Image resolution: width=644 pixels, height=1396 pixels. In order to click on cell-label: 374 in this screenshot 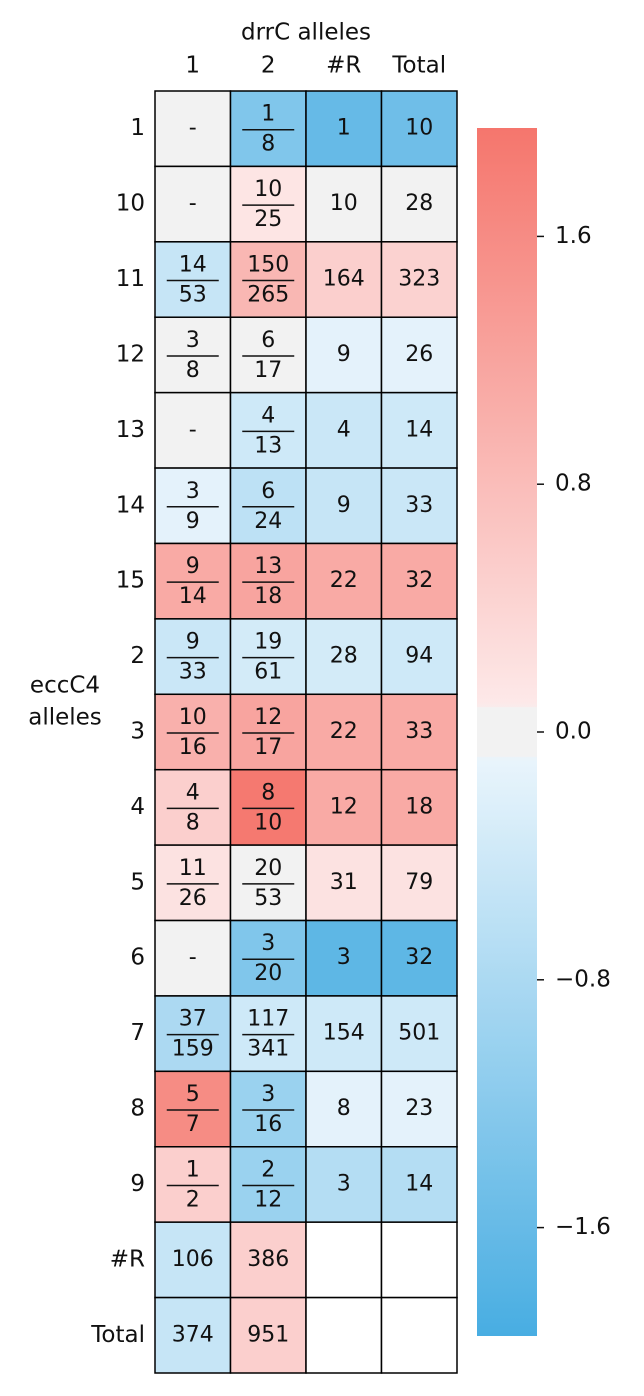, I will do `click(193, 1334)`.